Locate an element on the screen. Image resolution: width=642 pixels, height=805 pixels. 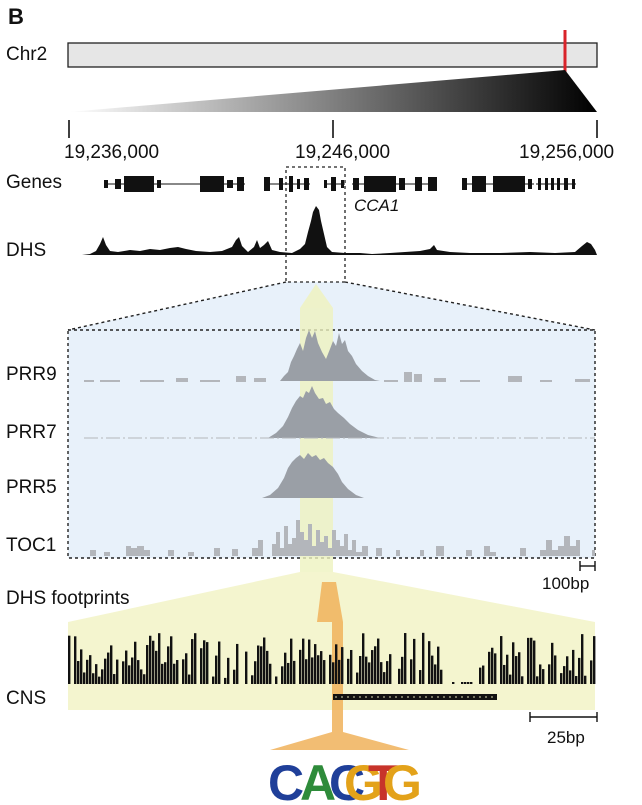
motif-letter-4: G is located at coordinates (362, 780).